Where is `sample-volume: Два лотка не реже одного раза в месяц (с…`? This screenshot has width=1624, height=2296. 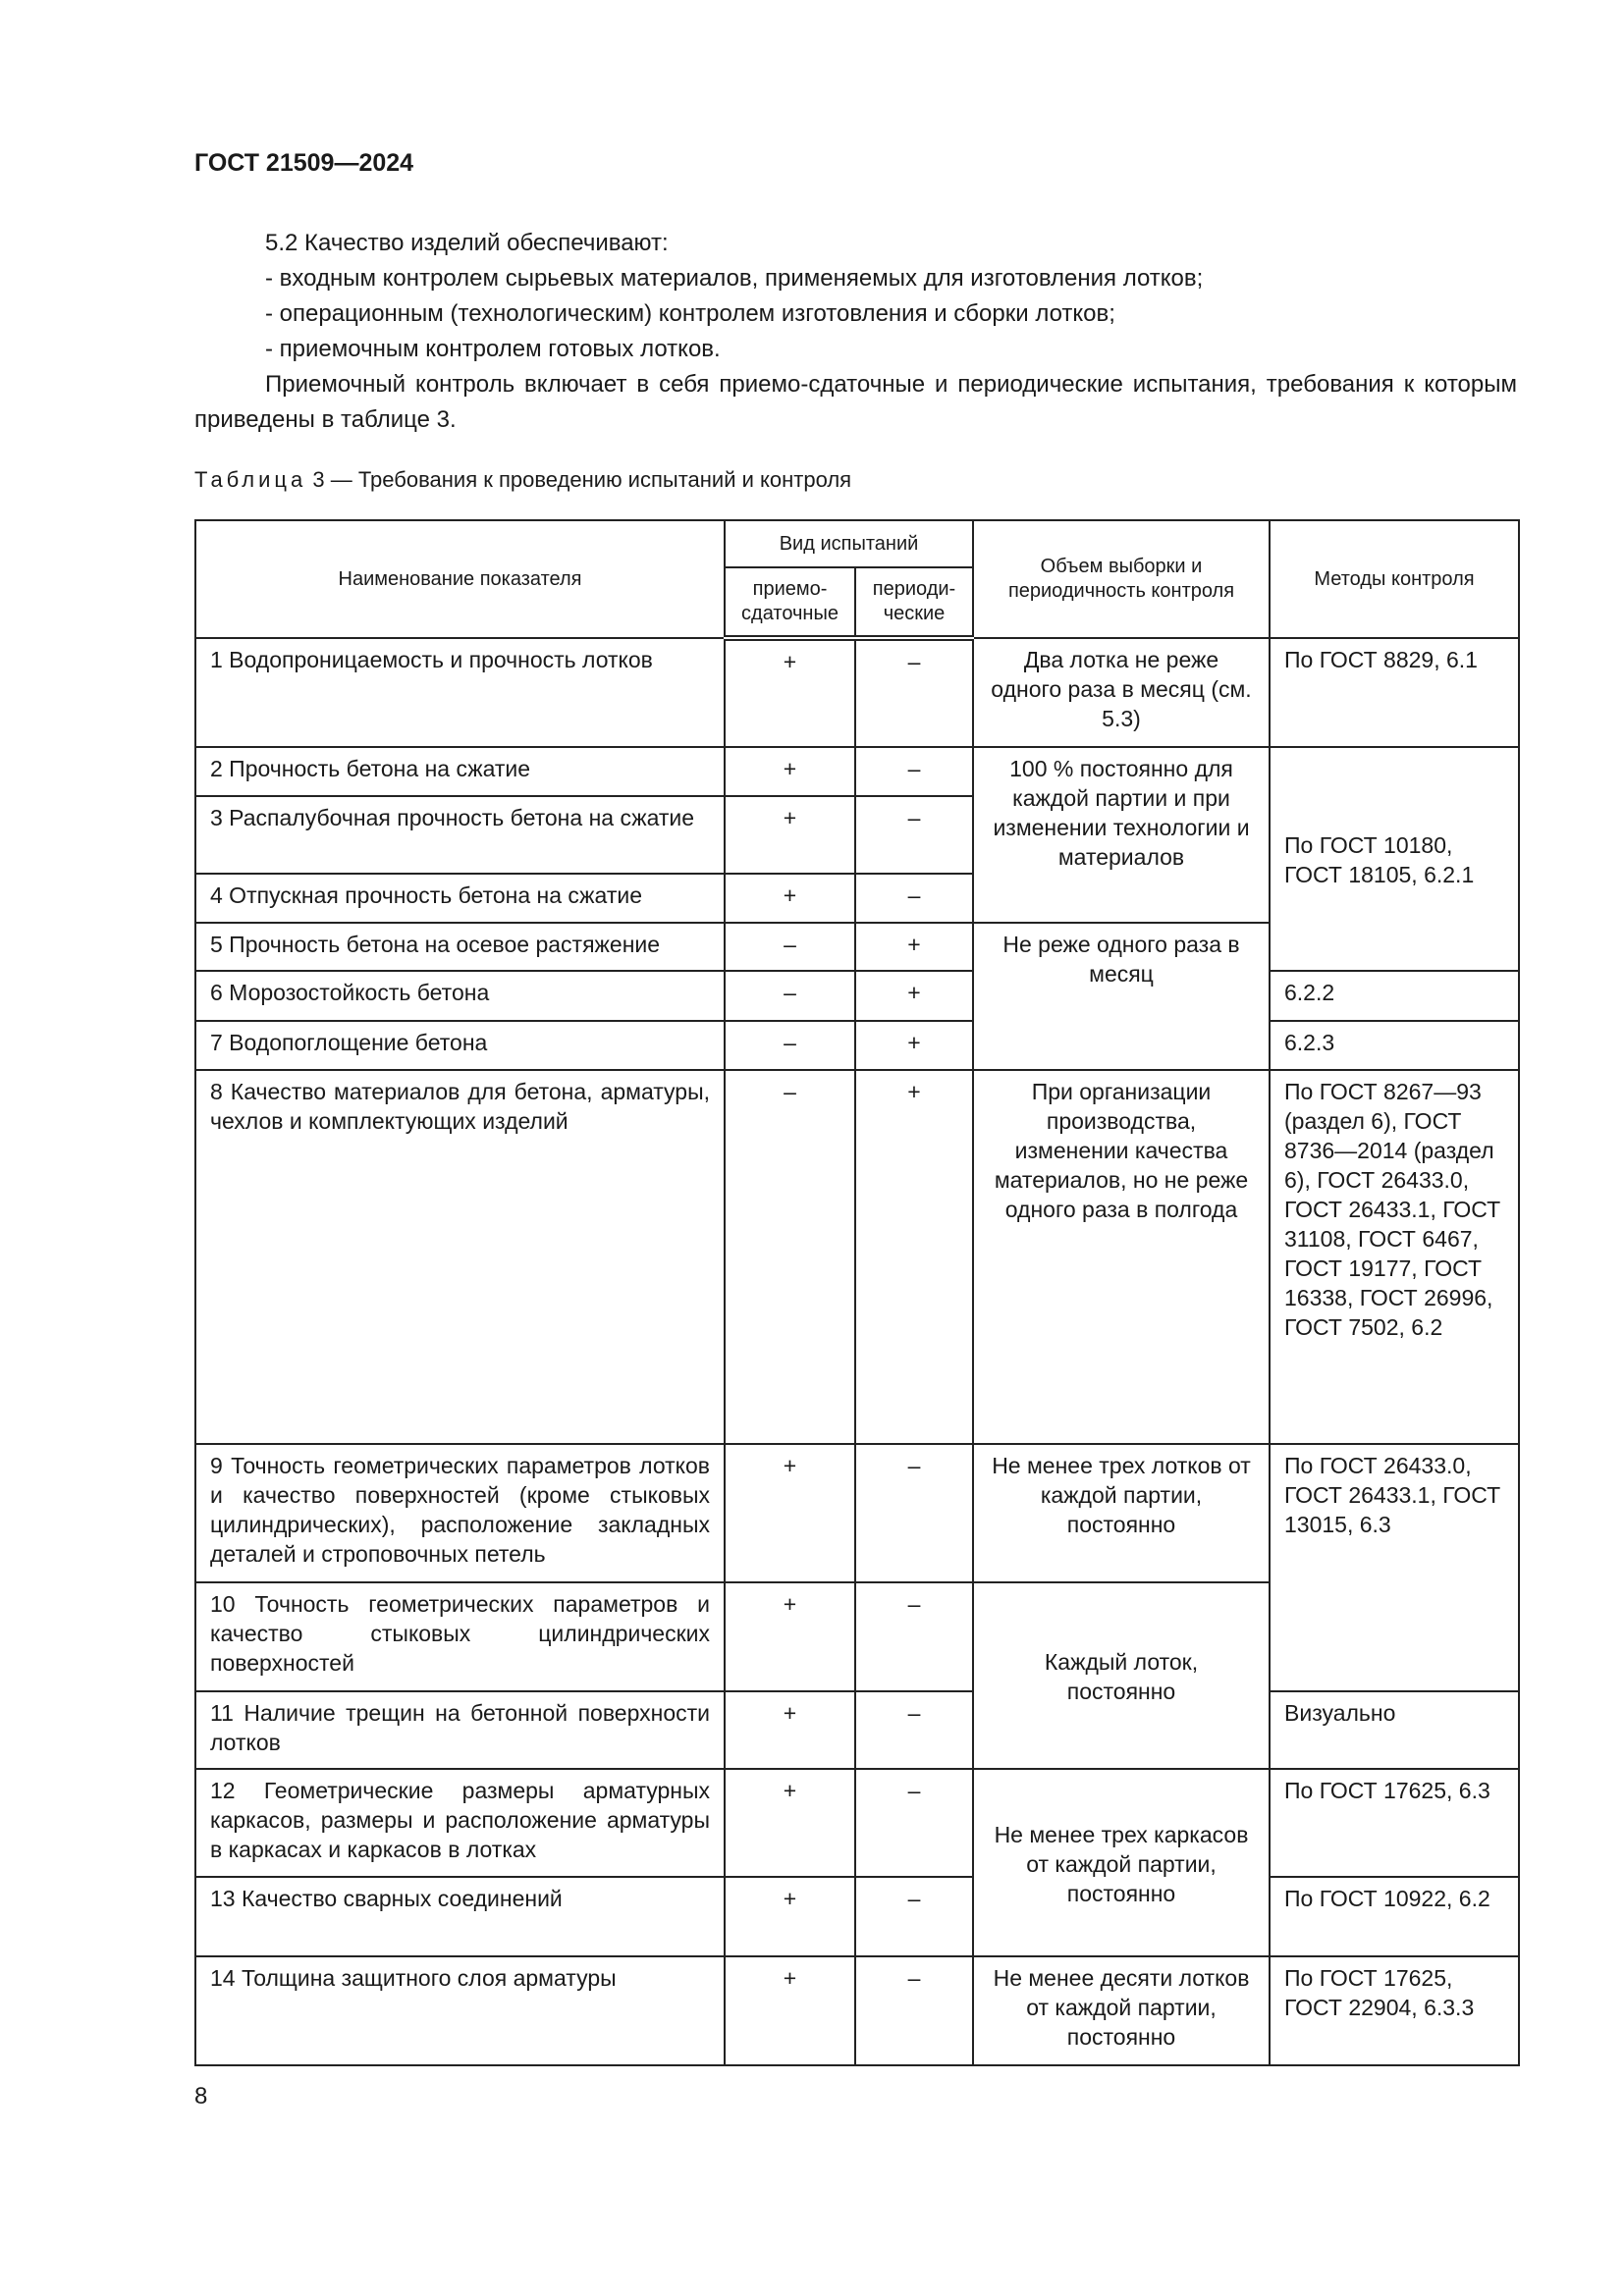 sample-volume: Два лотка не реже одного раза в месяц (с… is located at coordinates (1121, 692).